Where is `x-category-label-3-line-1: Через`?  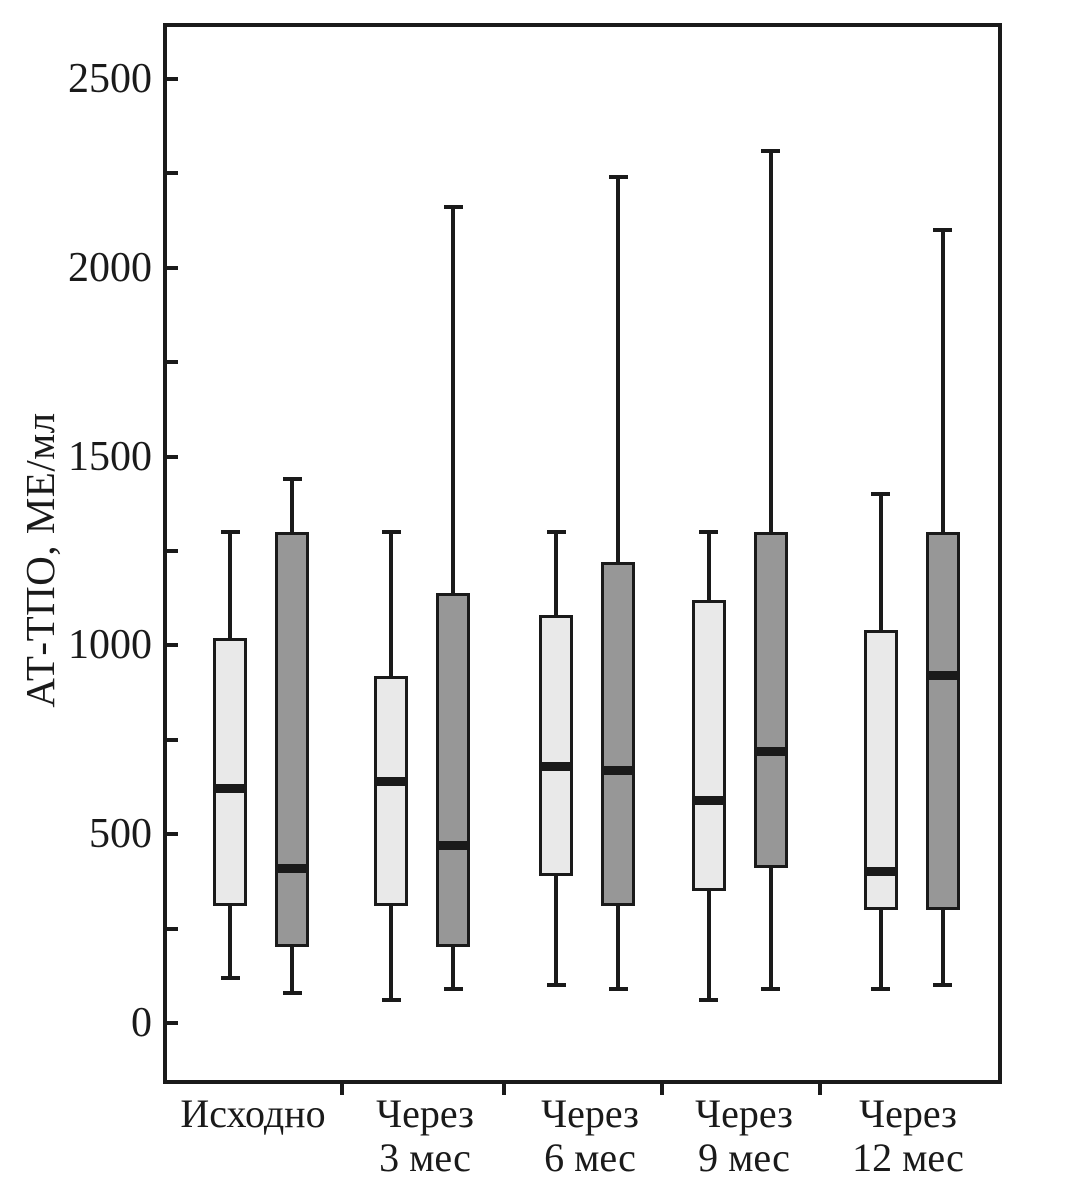 x-category-label-3-line-1: Через is located at coordinates (590, 1113).